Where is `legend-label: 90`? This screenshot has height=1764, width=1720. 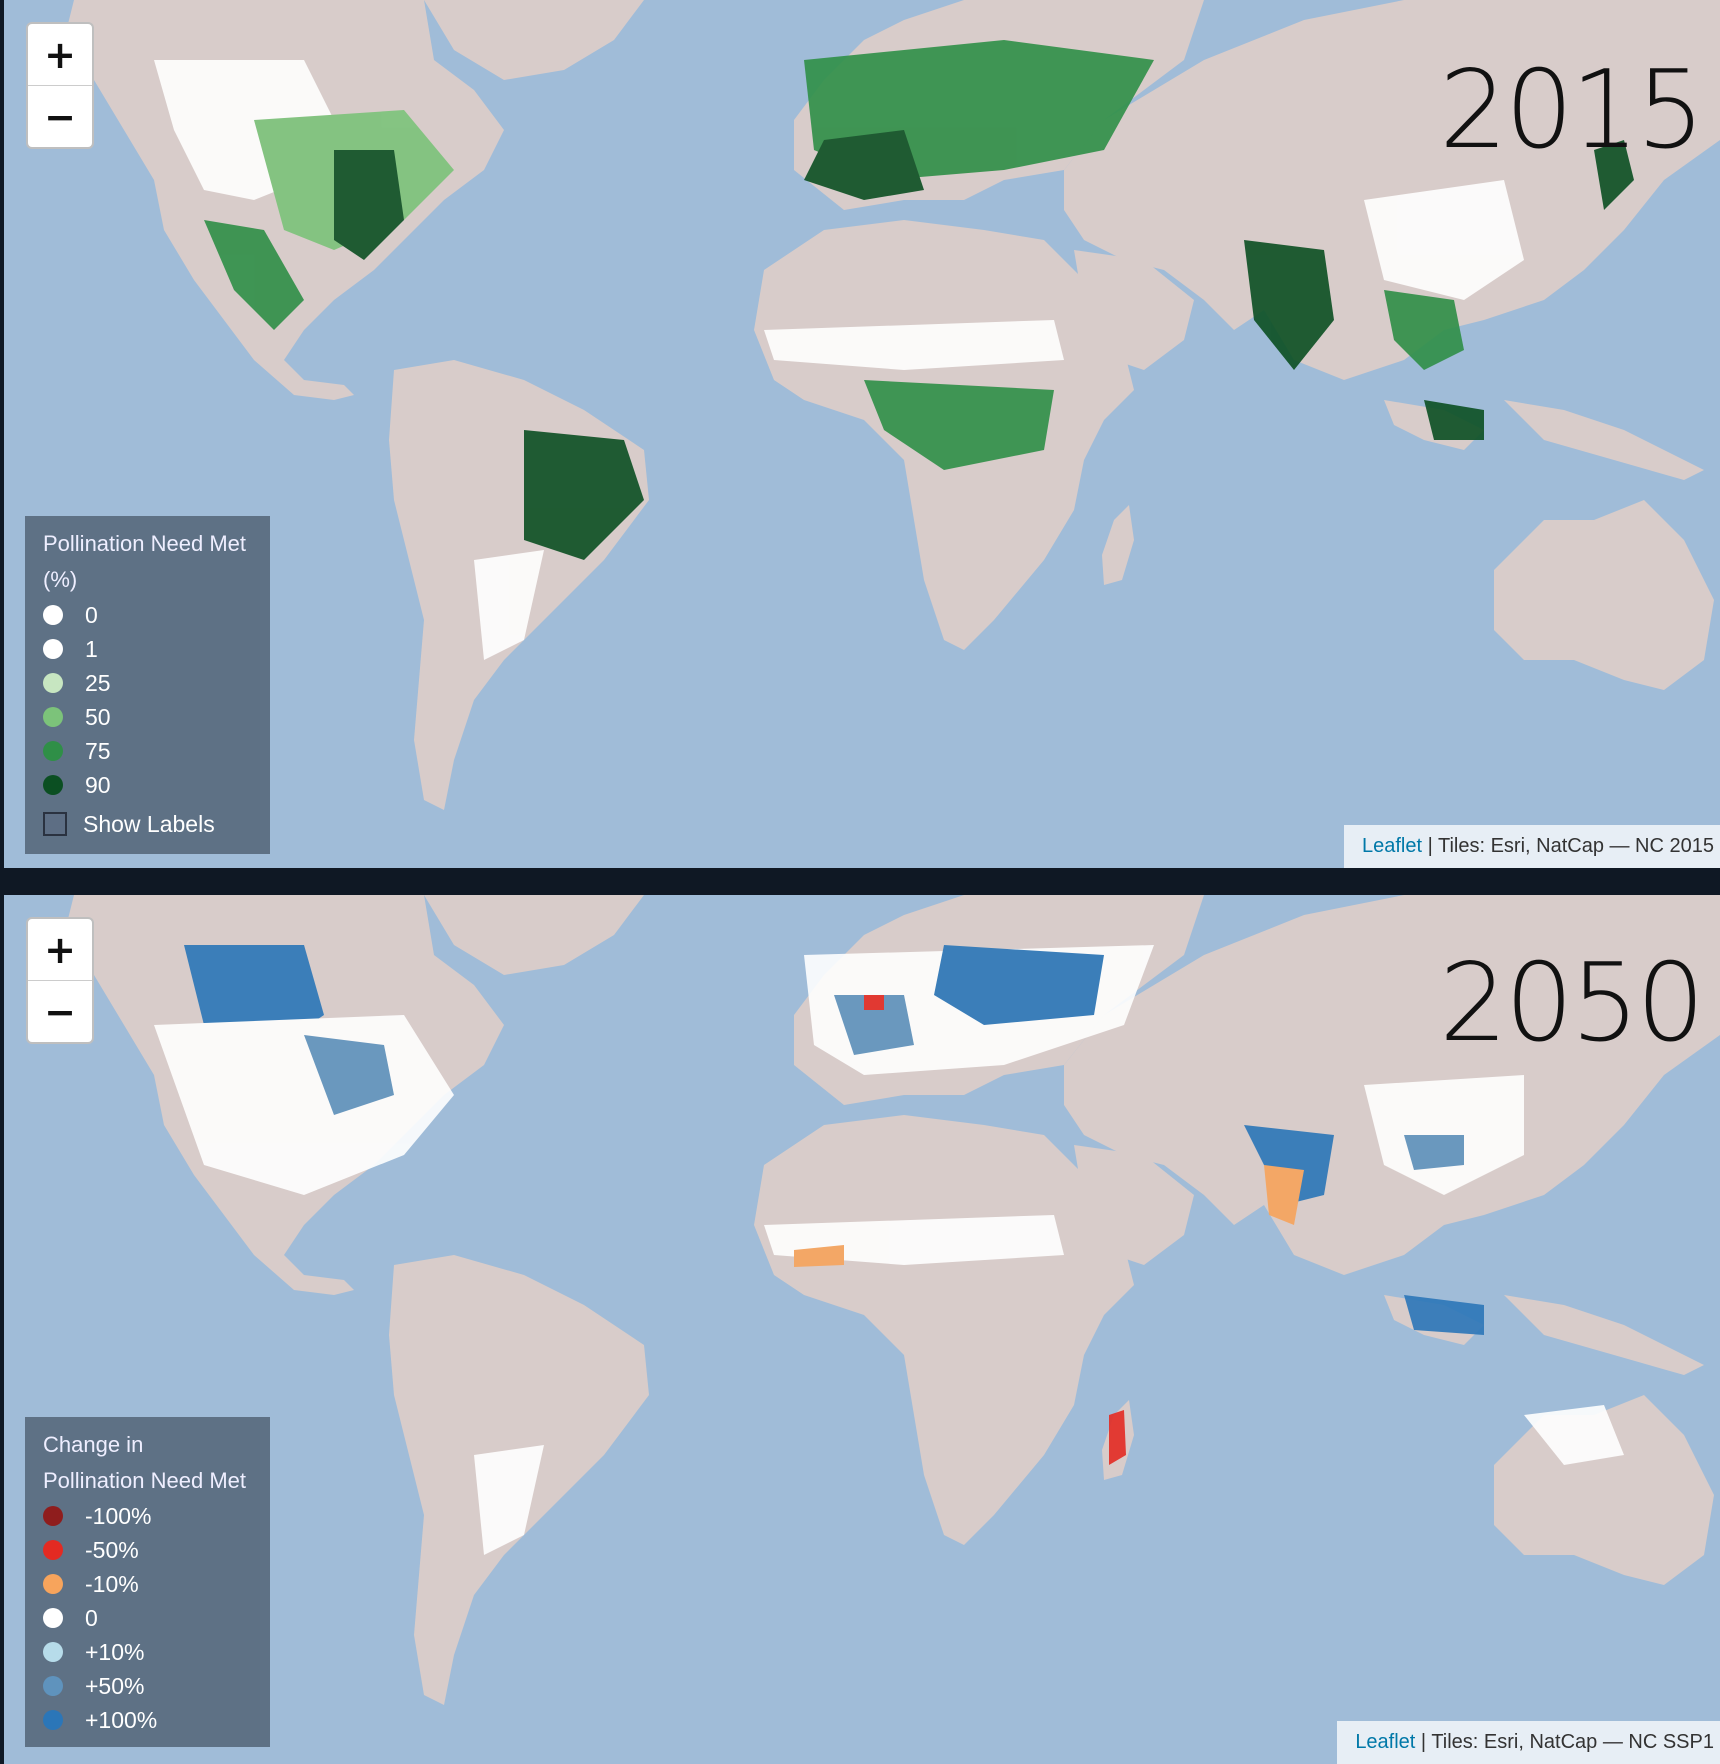 legend-label: 90 is located at coordinates (98, 784).